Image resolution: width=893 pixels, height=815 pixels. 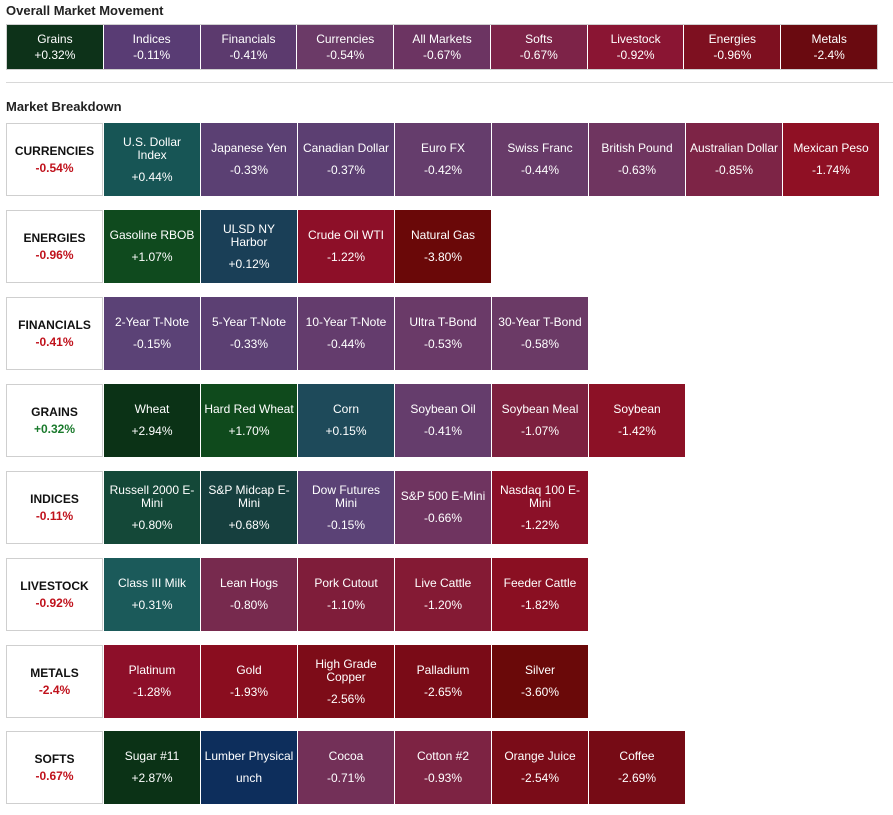 What do you see at coordinates (249, 594) in the screenshot?
I see `market-tile-lean-hogs: Lean Hogs -0.80%` at bounding box center [249, 594].